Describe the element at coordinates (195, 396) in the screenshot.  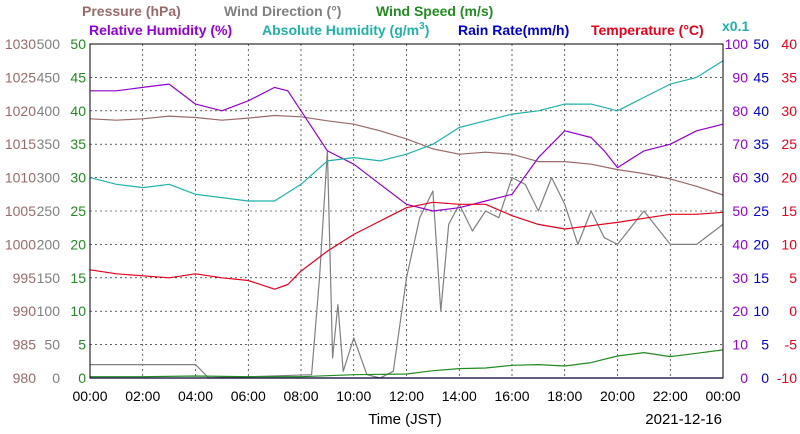
I see `x-tick-label: 04:00` at that location.